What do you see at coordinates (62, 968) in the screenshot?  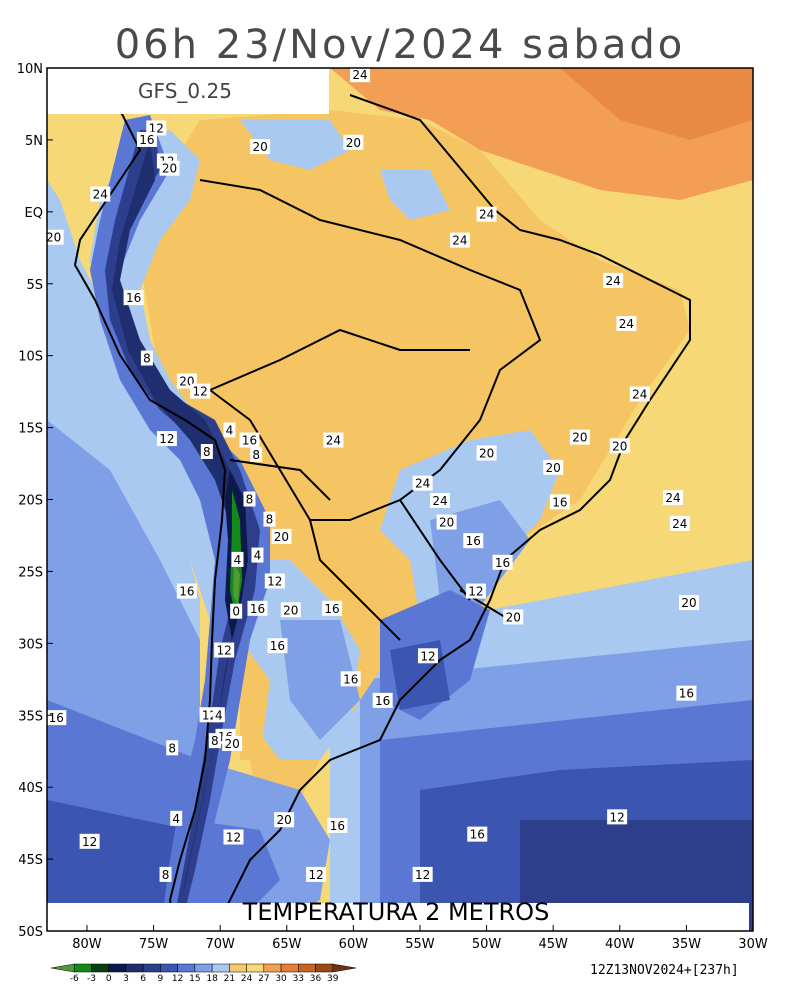 I see `colorbar-arrow-low` at bounding box center [62, 968].